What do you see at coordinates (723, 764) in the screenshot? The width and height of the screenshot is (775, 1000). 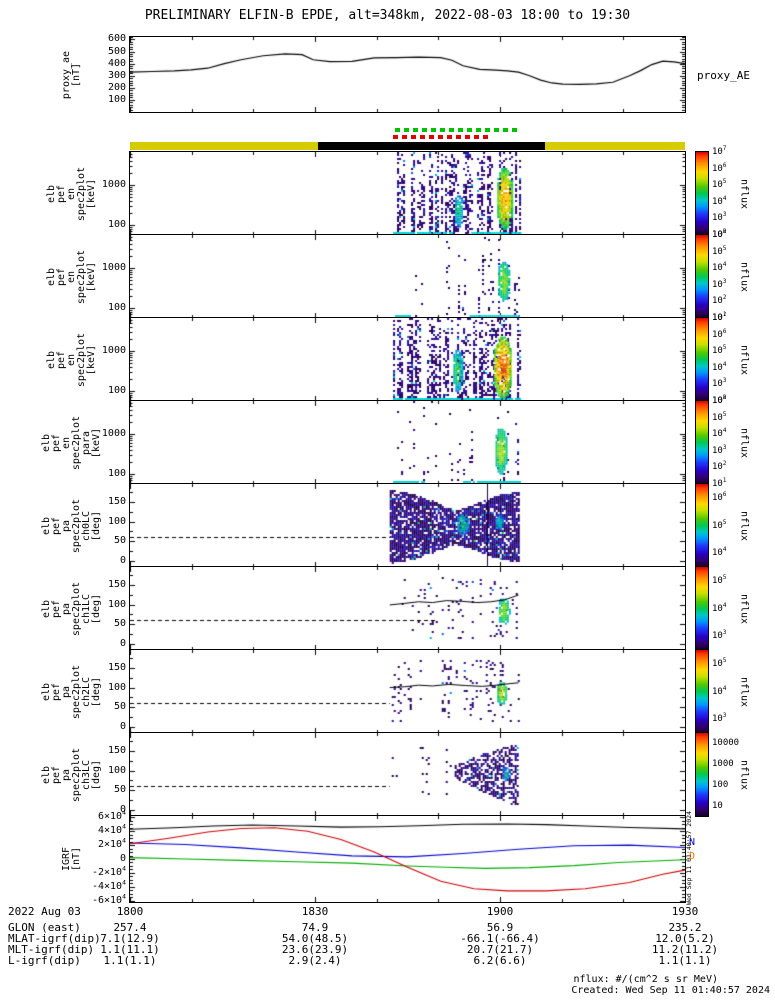 I see `colorbar-tick-label: 1000` at bounding box center [723, 764].